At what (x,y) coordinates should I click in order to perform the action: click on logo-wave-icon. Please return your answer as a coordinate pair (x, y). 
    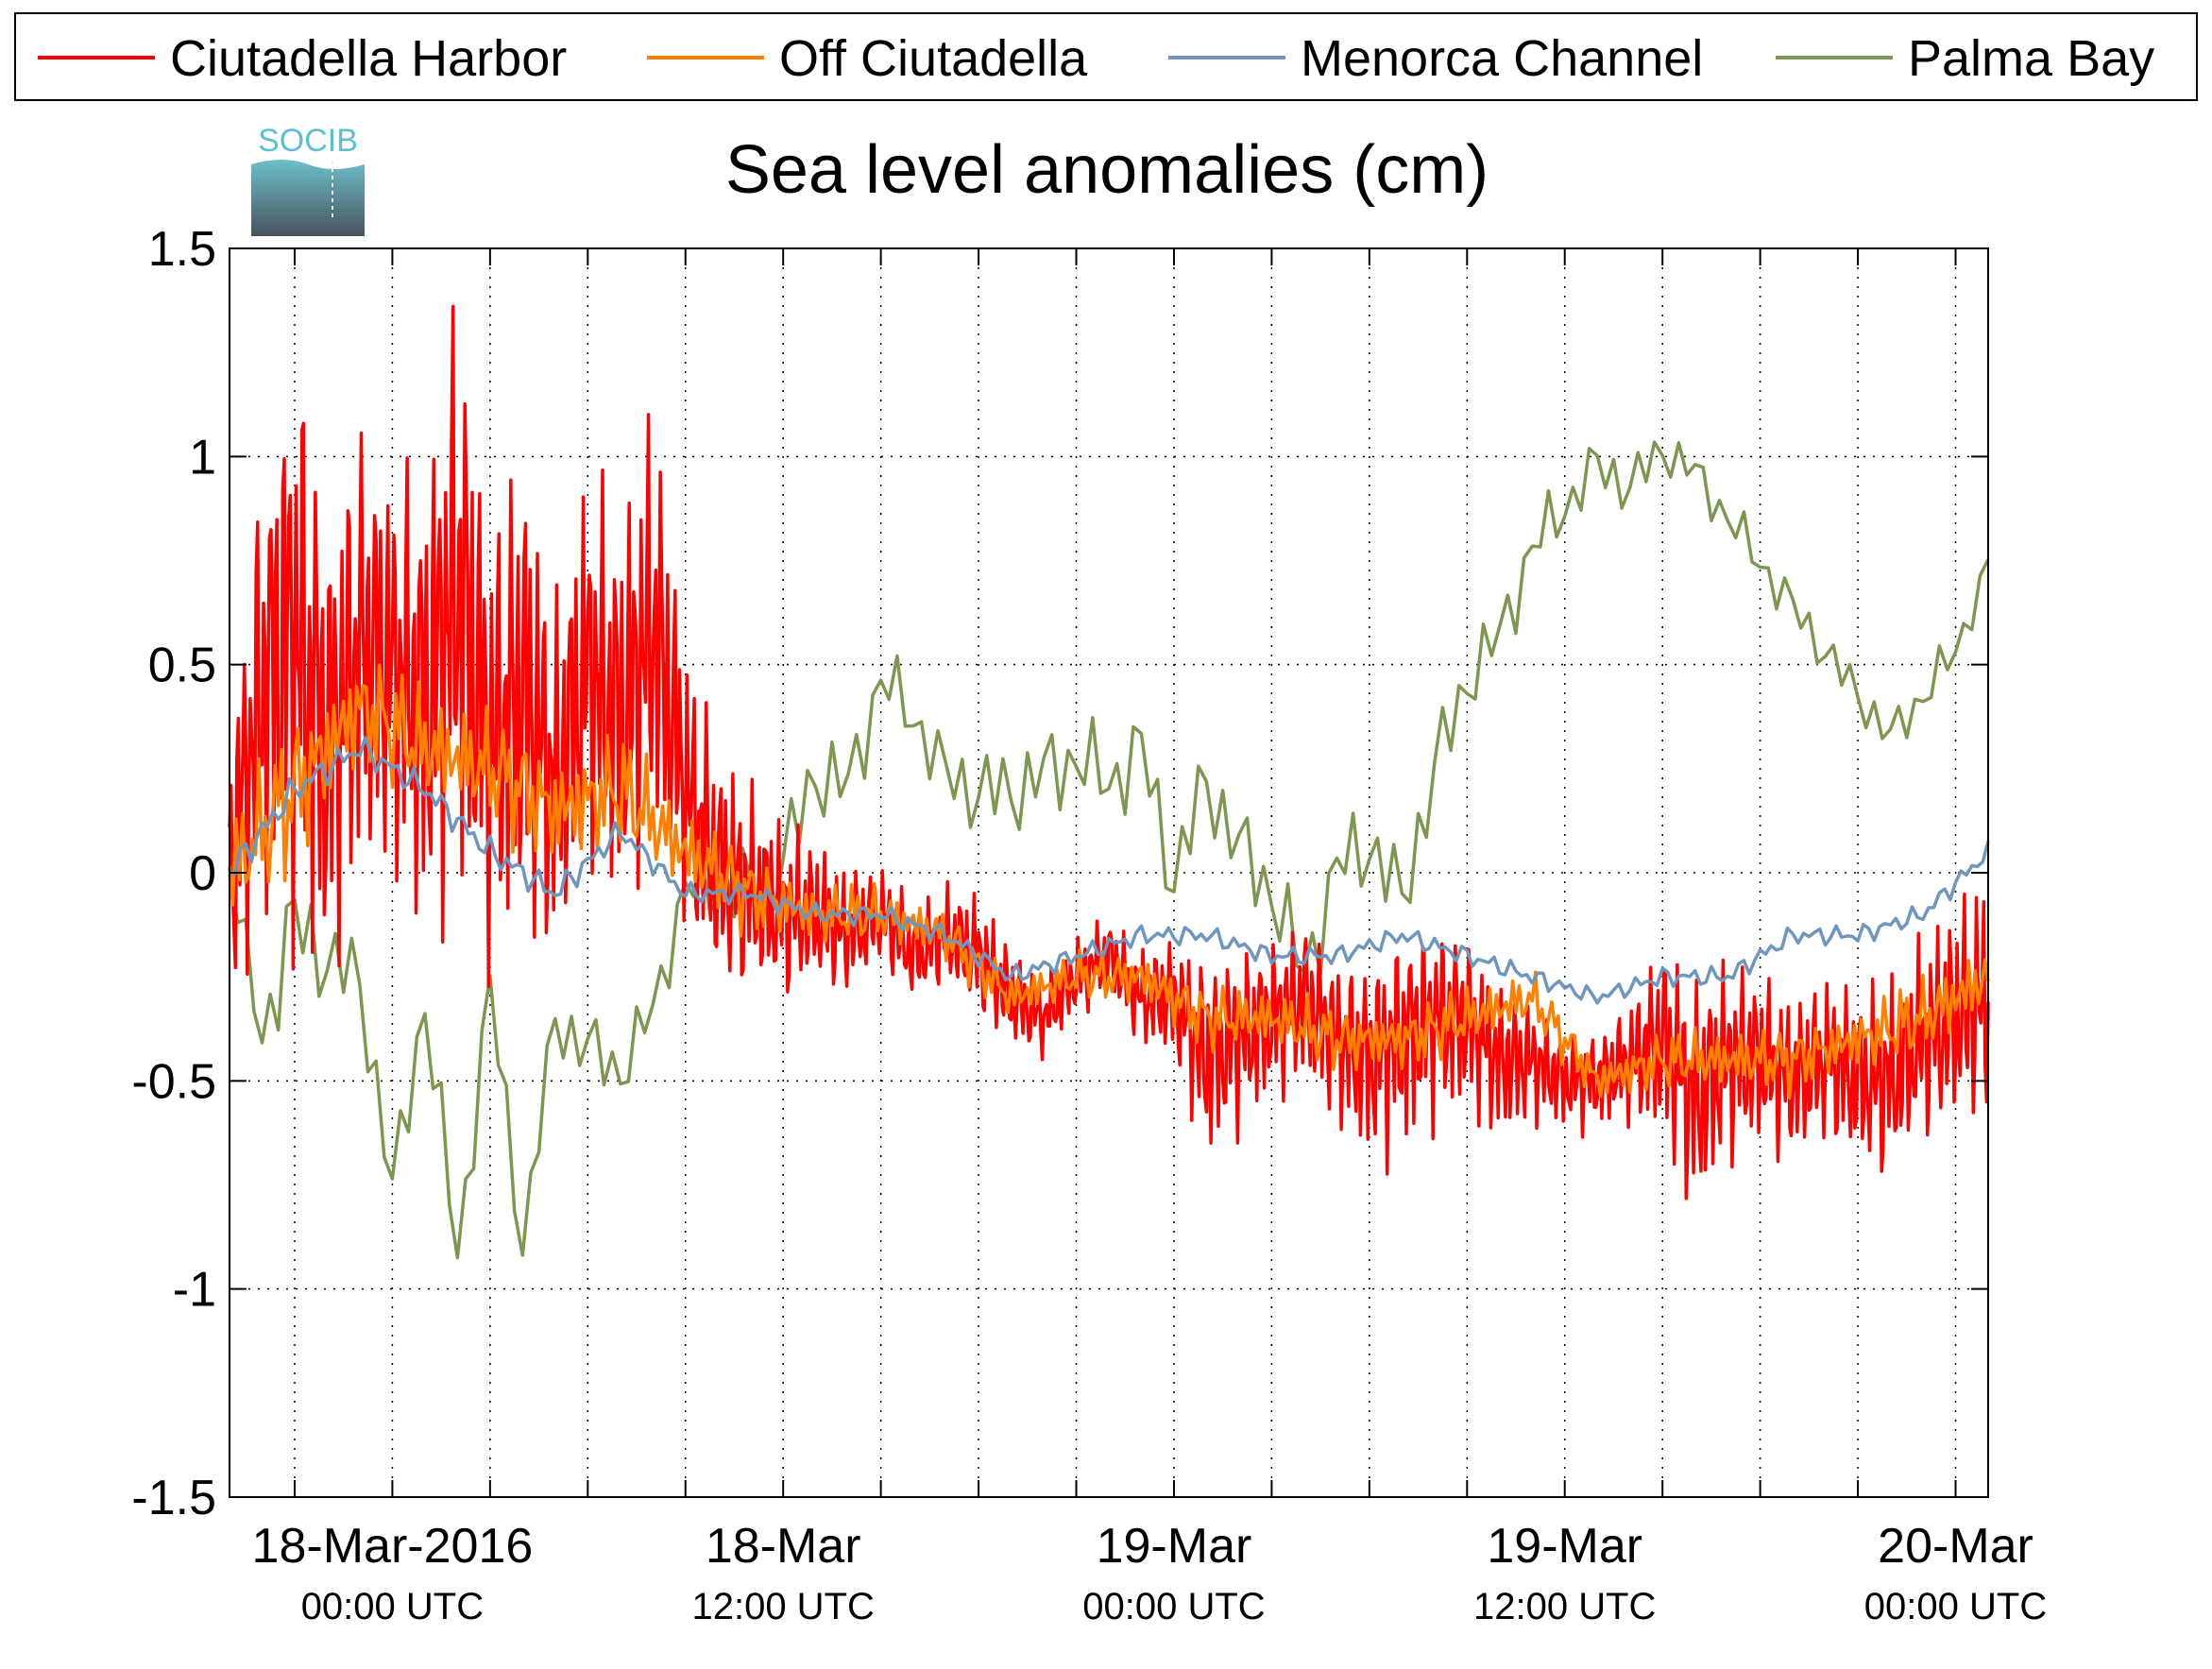
    Looking at the image, I should click on (308, 198).